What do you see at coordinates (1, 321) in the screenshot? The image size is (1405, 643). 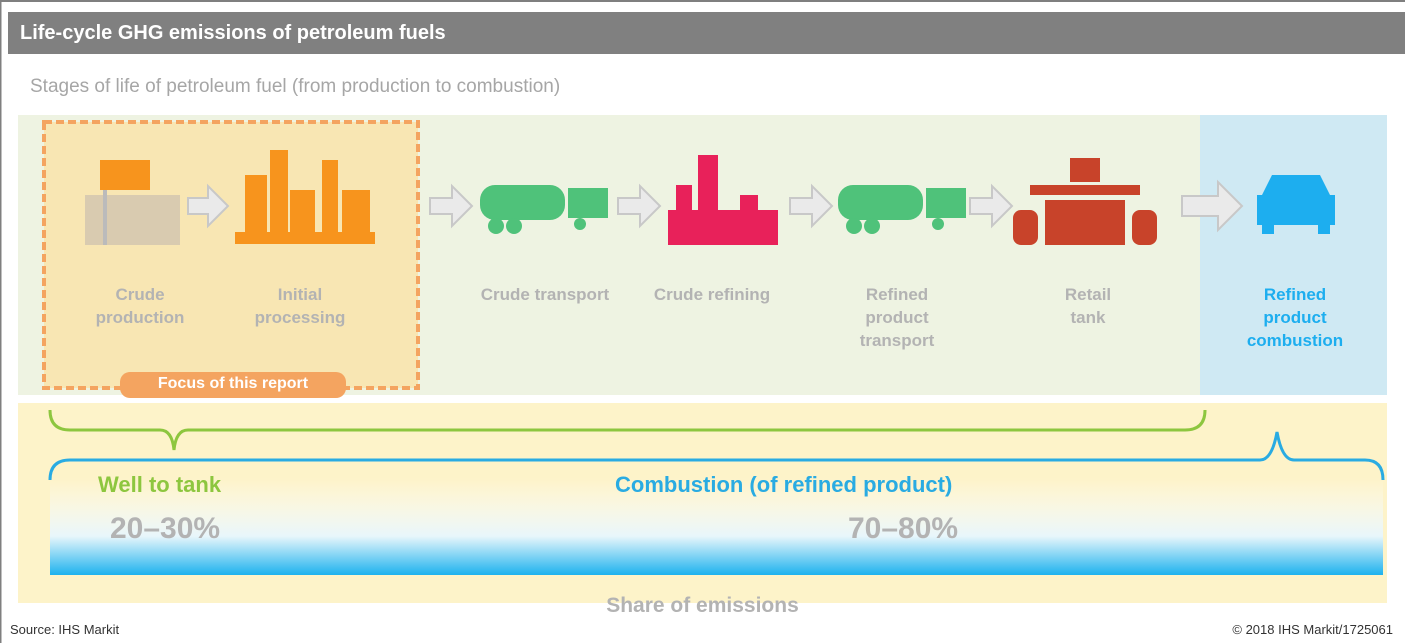 I see `left-rule` at bounding box center [1, 321].